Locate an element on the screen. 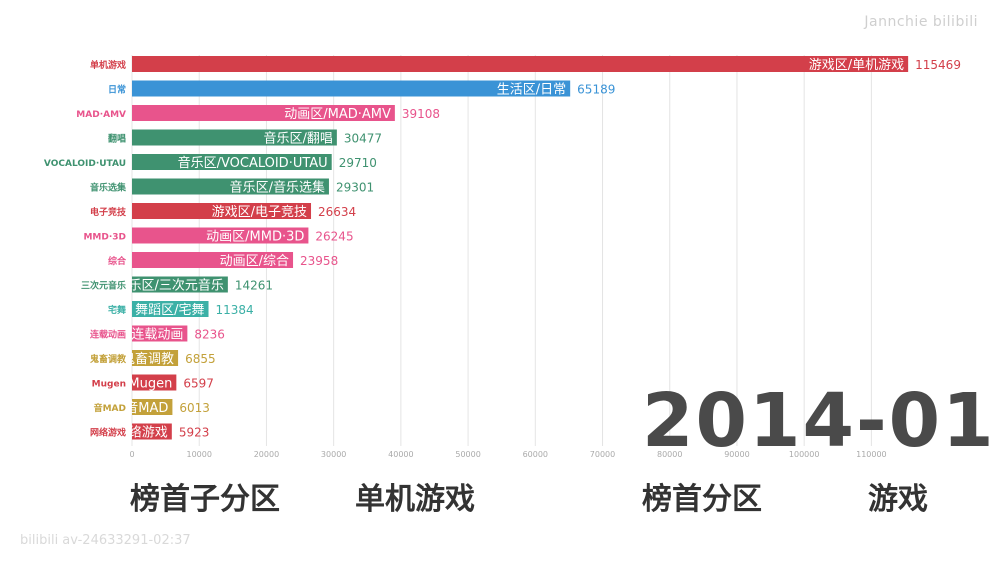 The image size is (1000, 562). bar-inner-label: 音乐区/音乐选集 is located at coordinates (277, 188).